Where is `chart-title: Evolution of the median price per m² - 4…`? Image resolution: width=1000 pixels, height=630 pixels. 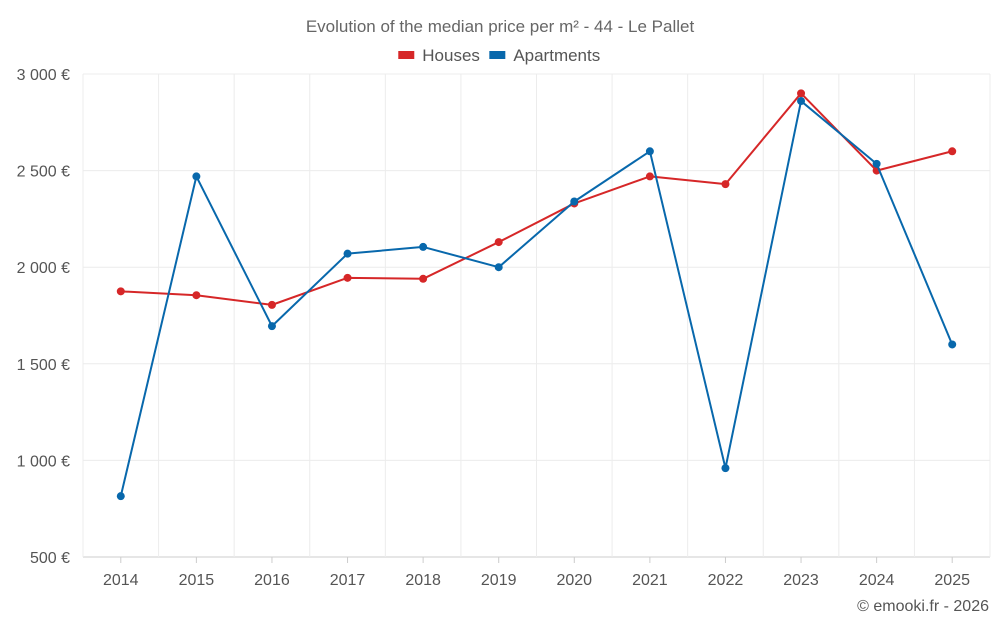
chart-title: Evolution of the median price per m² - 4… is located at coordinates (500, 26).